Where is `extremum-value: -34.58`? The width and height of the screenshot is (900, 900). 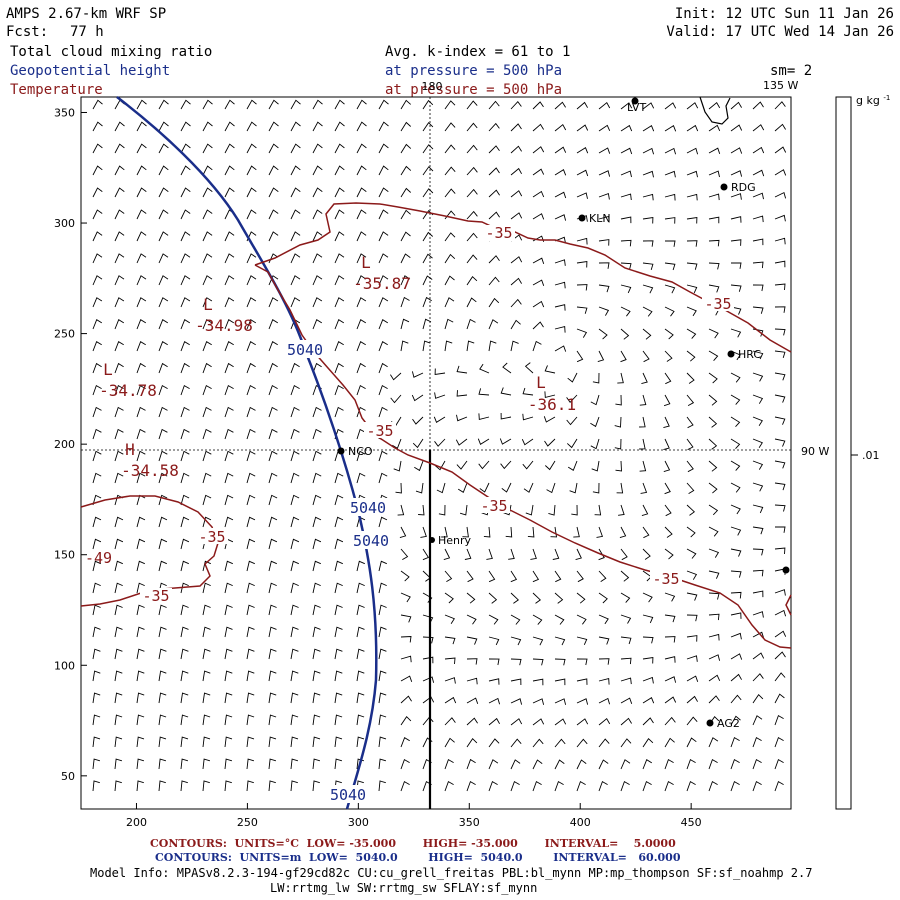 extremum-value: -34.58 is located at coordinates (150, 470).